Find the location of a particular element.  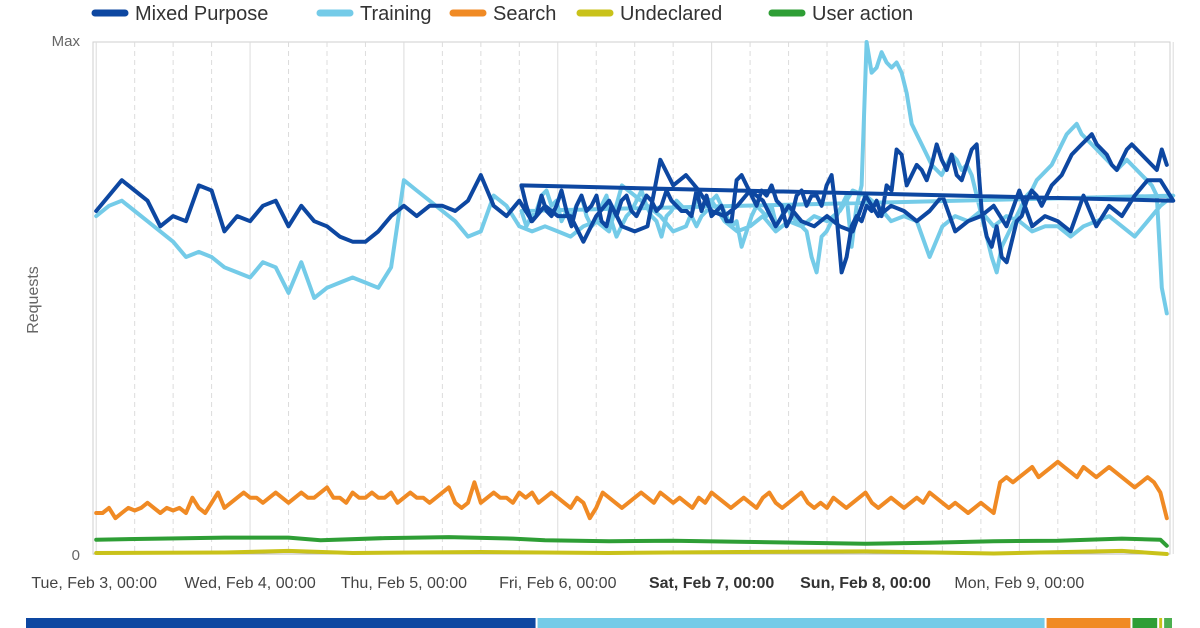

share-segment-undeclared is located at coordinates (1161, 623).